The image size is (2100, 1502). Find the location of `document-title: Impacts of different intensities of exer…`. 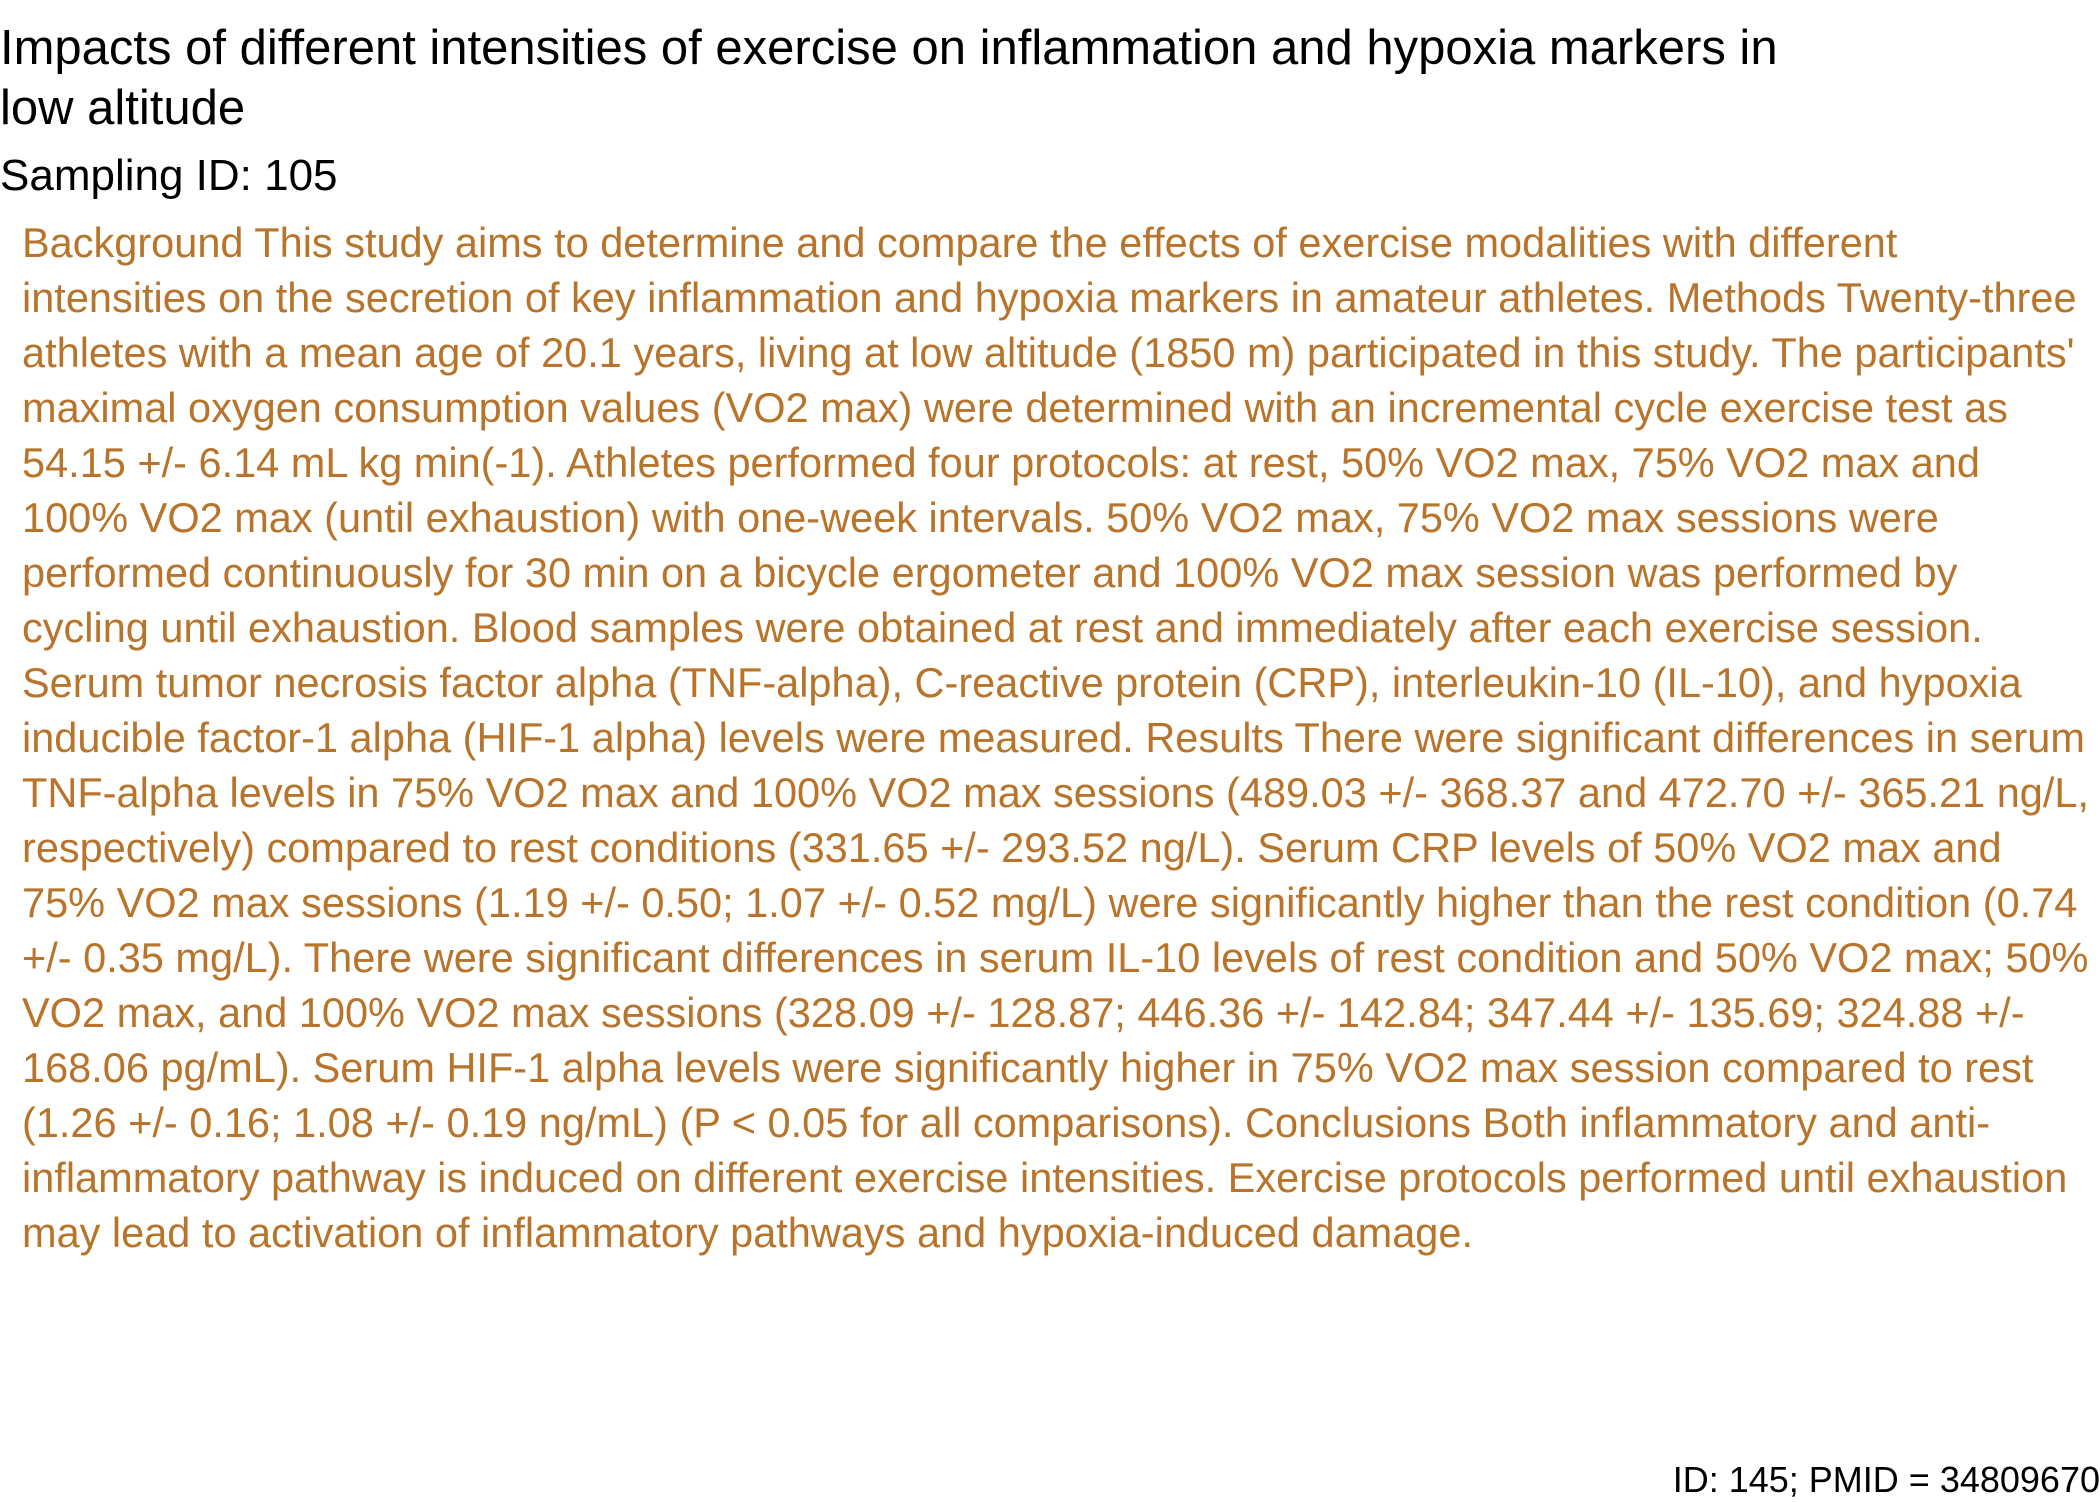

document-title: Impacts of different intensities of exer… is located at coordinates (889, 78).